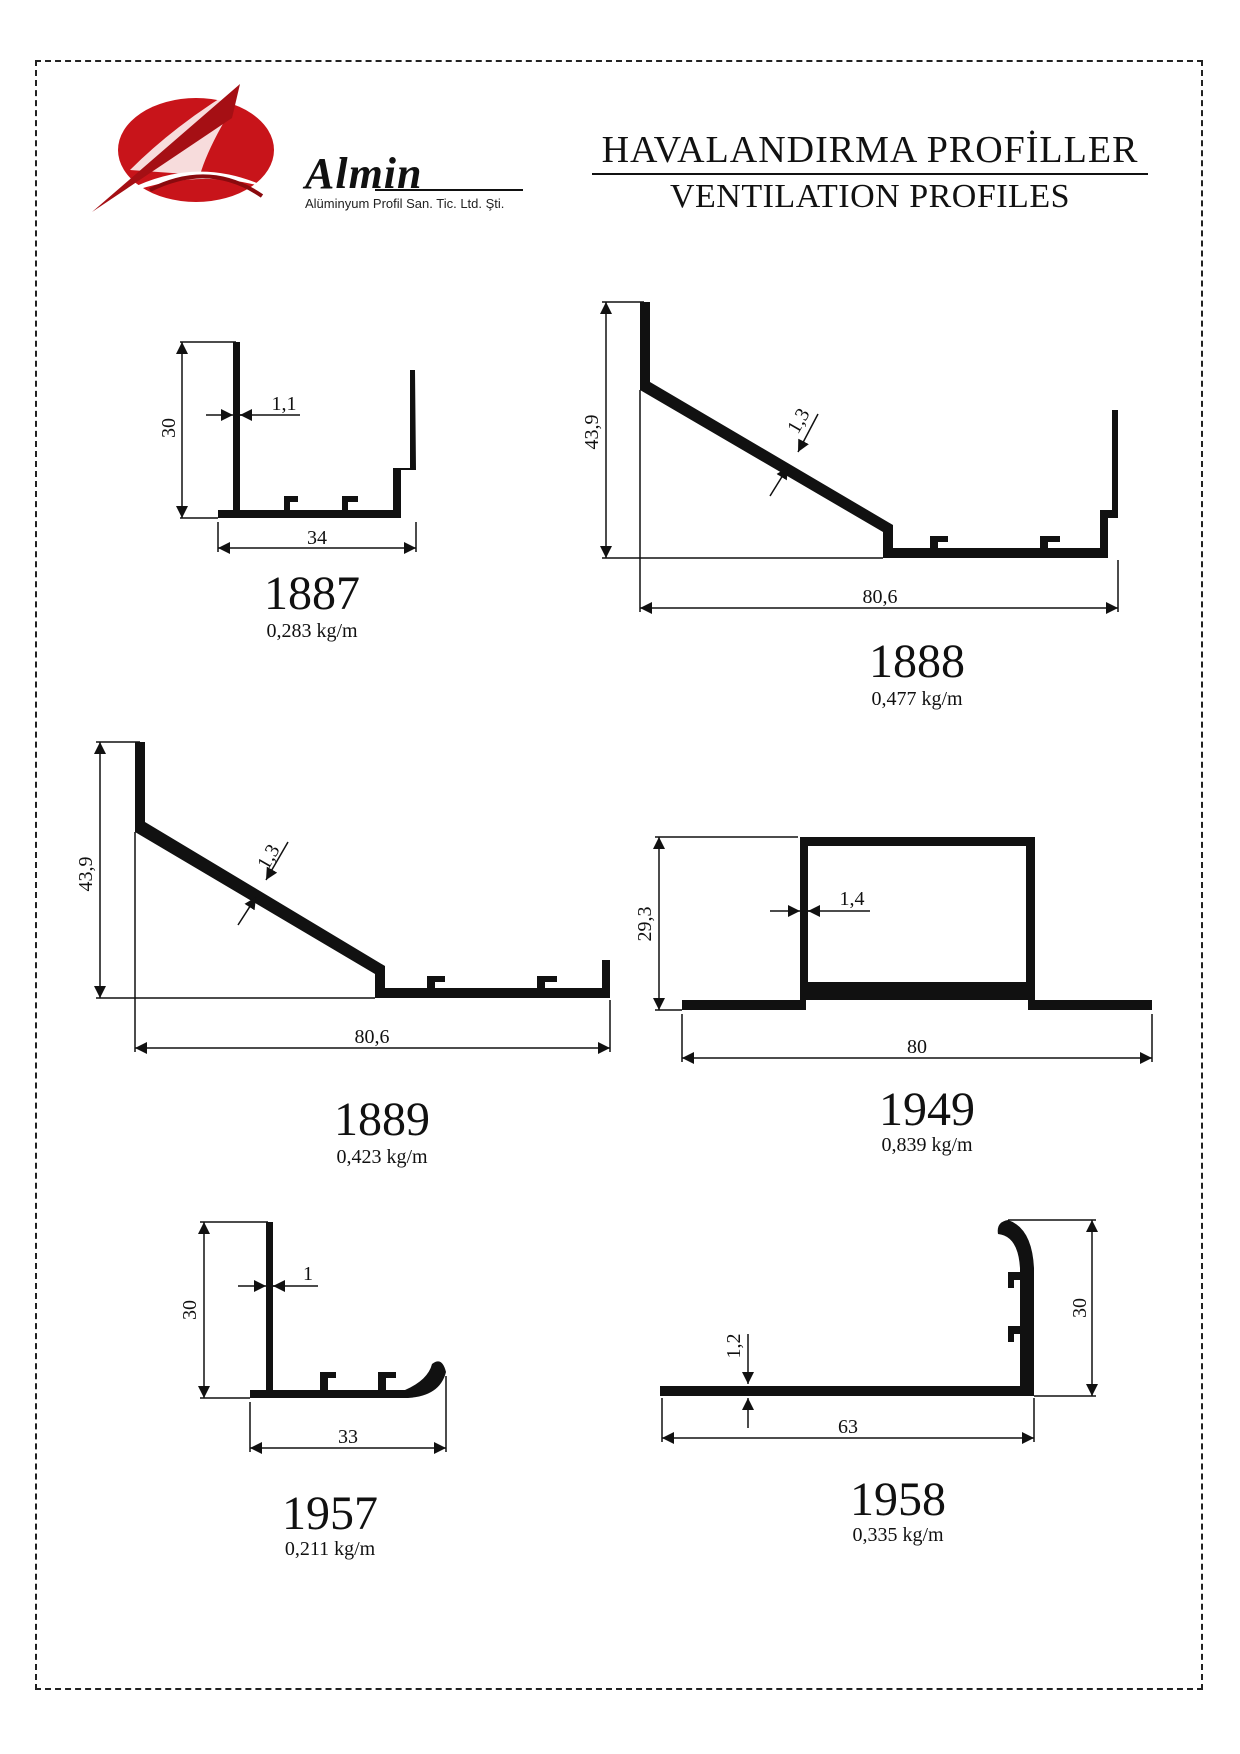 The image size is (1240, 1754). What do you see at coordinates (879, 1331) in the screenshot?
I see `profile-1958-drawing` at bounding box center [879, 1331].